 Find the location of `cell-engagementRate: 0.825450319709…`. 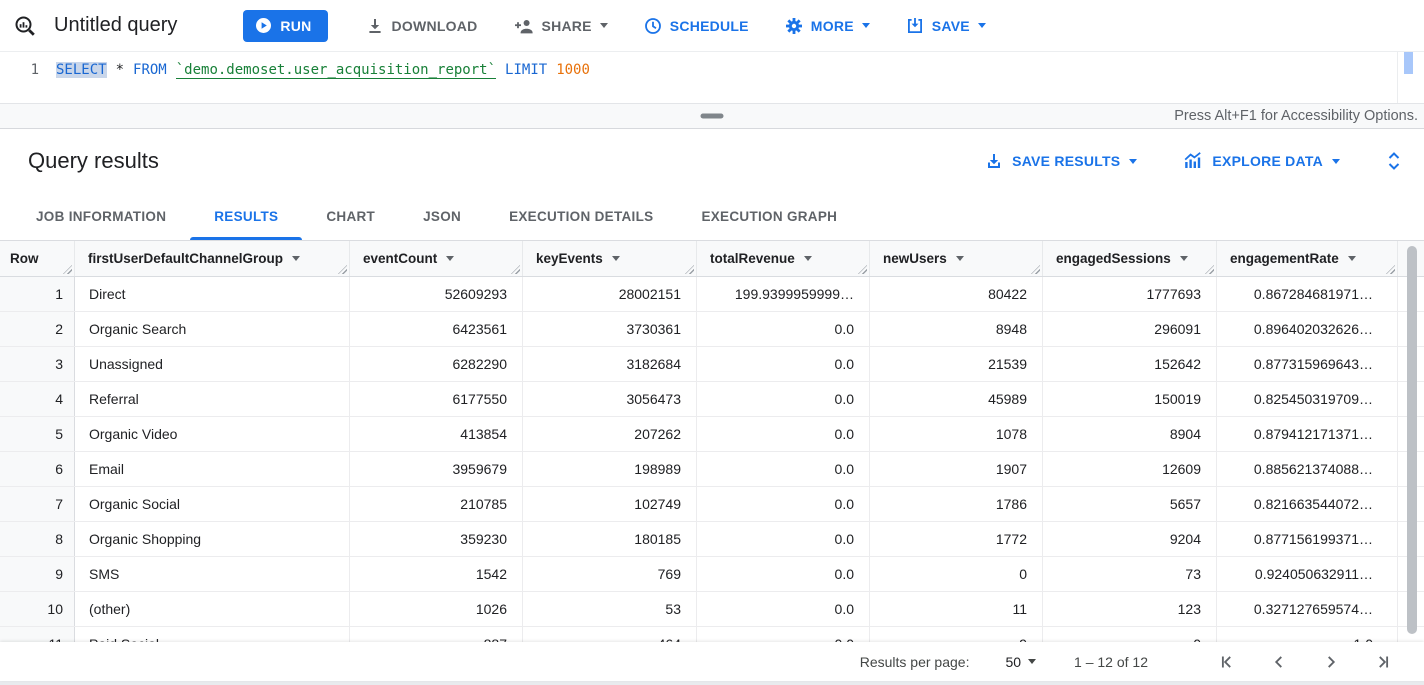

cell-engagementRate: 0.825450319709… is located at coordinates (1307, 399).